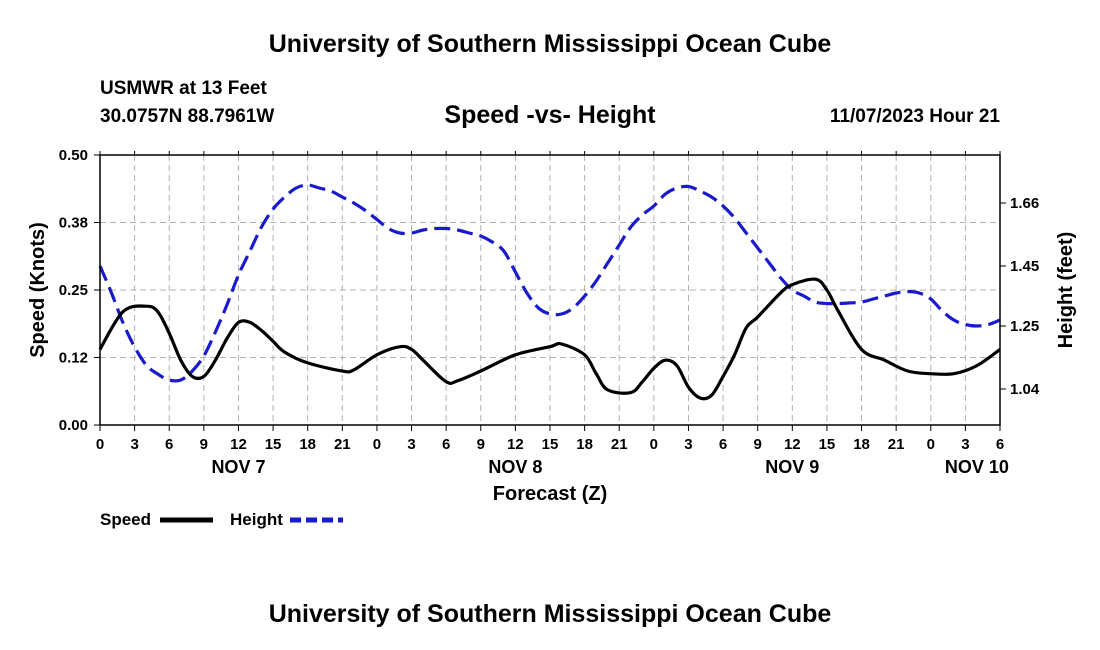 The image size is (1100, 650). I want to click on y-left-tick-label: 0.12, so click(73, 358).